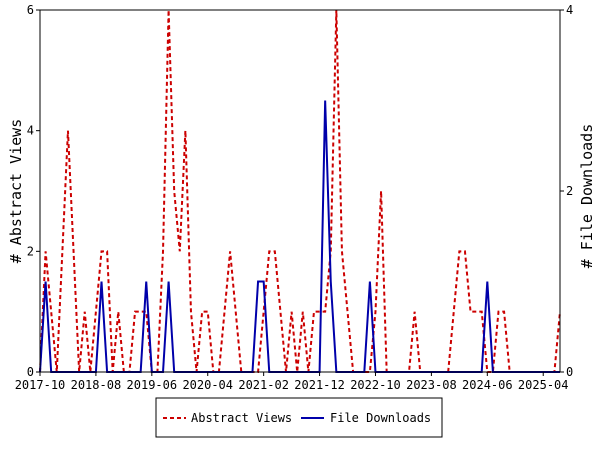 The width and height of the screenshot is (600, 450). I want to click on legend: Abstract Views File Downloads, so click(299, 417).